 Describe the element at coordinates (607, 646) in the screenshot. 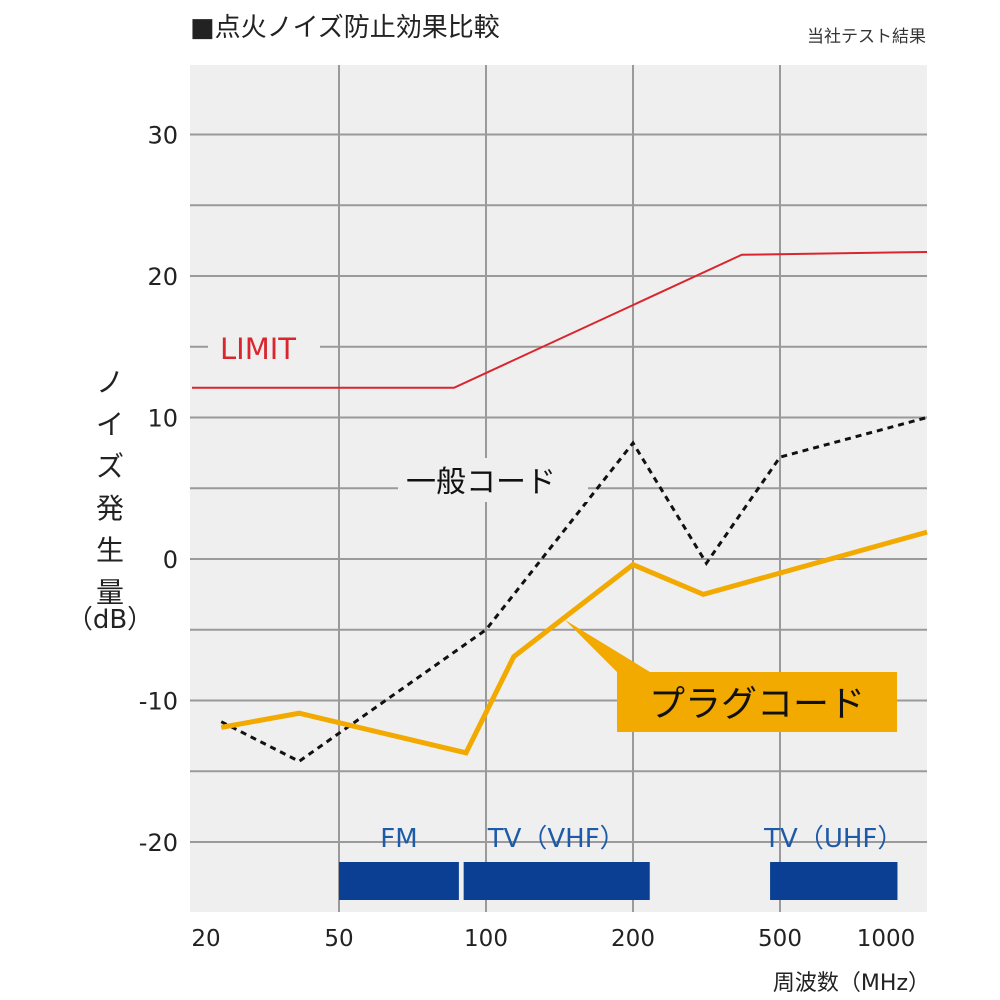

I see `callout-pointer` at that location.